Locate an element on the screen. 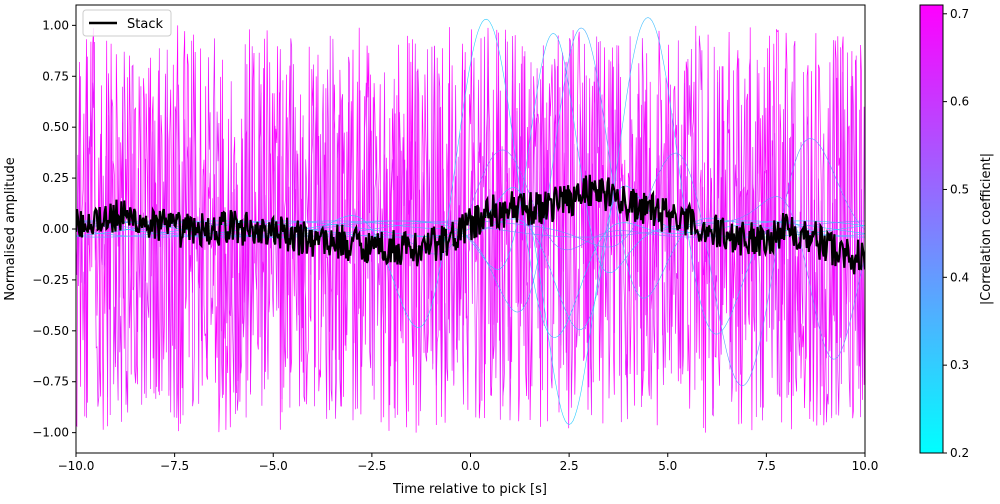 This screenshot has width=1000, height=504. colorbar-ticks: 0.2 0.3 0.4 0.5 0.6 0.7 is located at coordinates (956, 233).